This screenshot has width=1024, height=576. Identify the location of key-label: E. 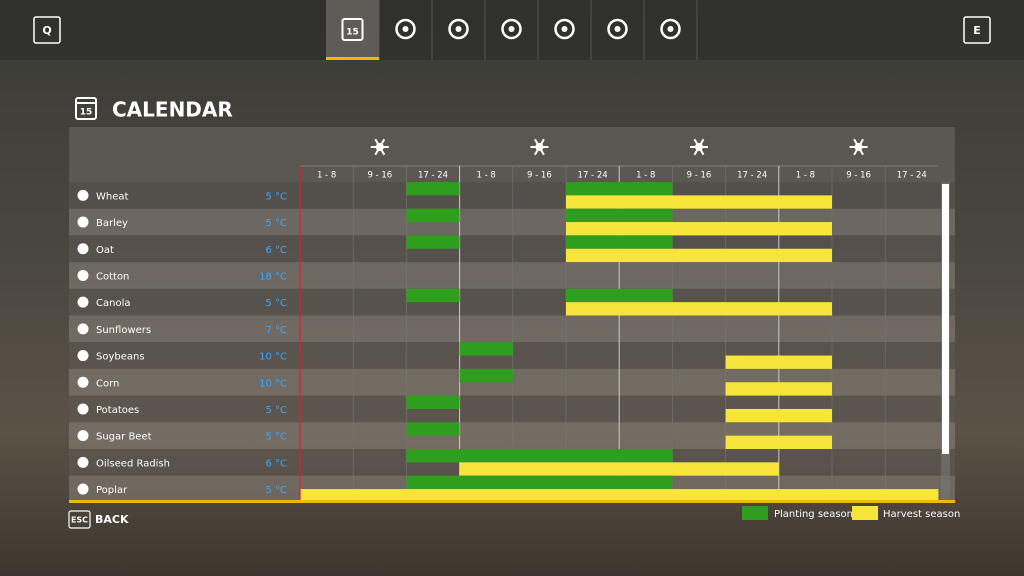
(977, 30).